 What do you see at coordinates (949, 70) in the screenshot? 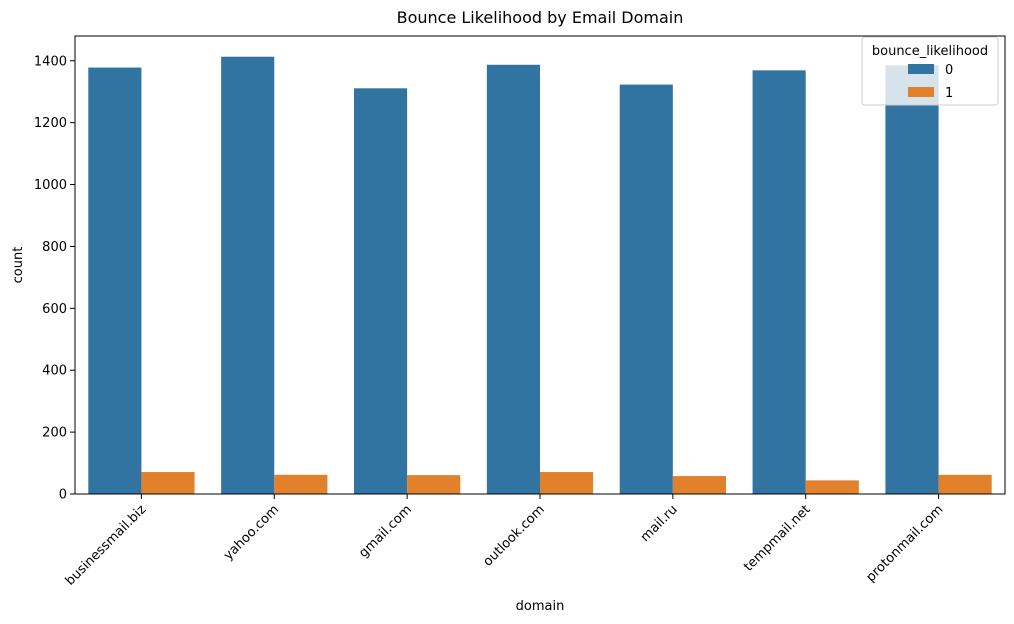
I see `legend-label-0: 0` at bounding box center [949, 70].